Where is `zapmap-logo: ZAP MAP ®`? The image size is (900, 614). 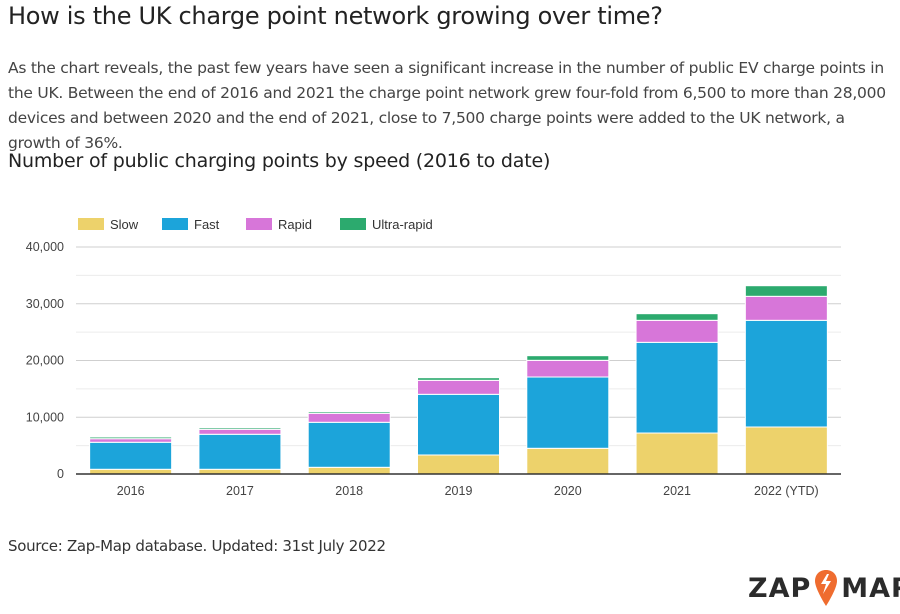 zapmap-logo: ZAP MAP ® is located at coordinates (824, 588).